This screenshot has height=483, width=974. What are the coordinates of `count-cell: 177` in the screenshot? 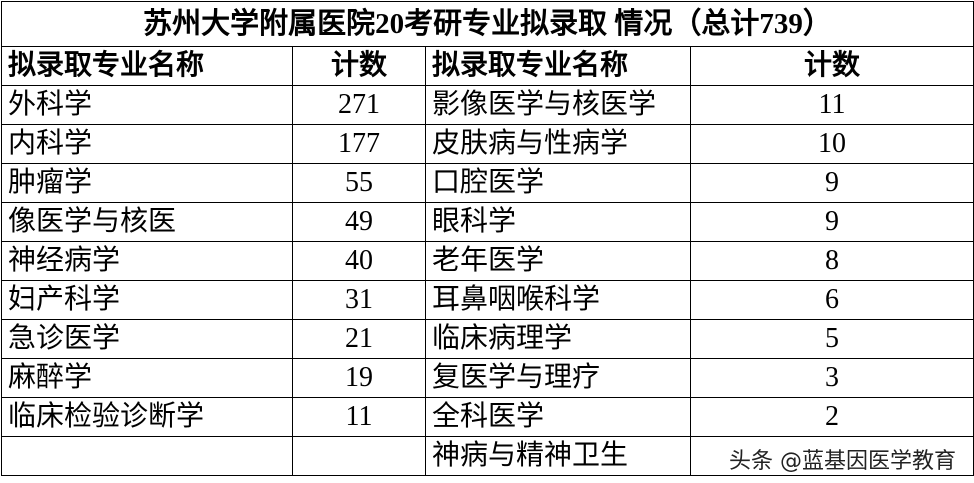 It's located at (359, 144).